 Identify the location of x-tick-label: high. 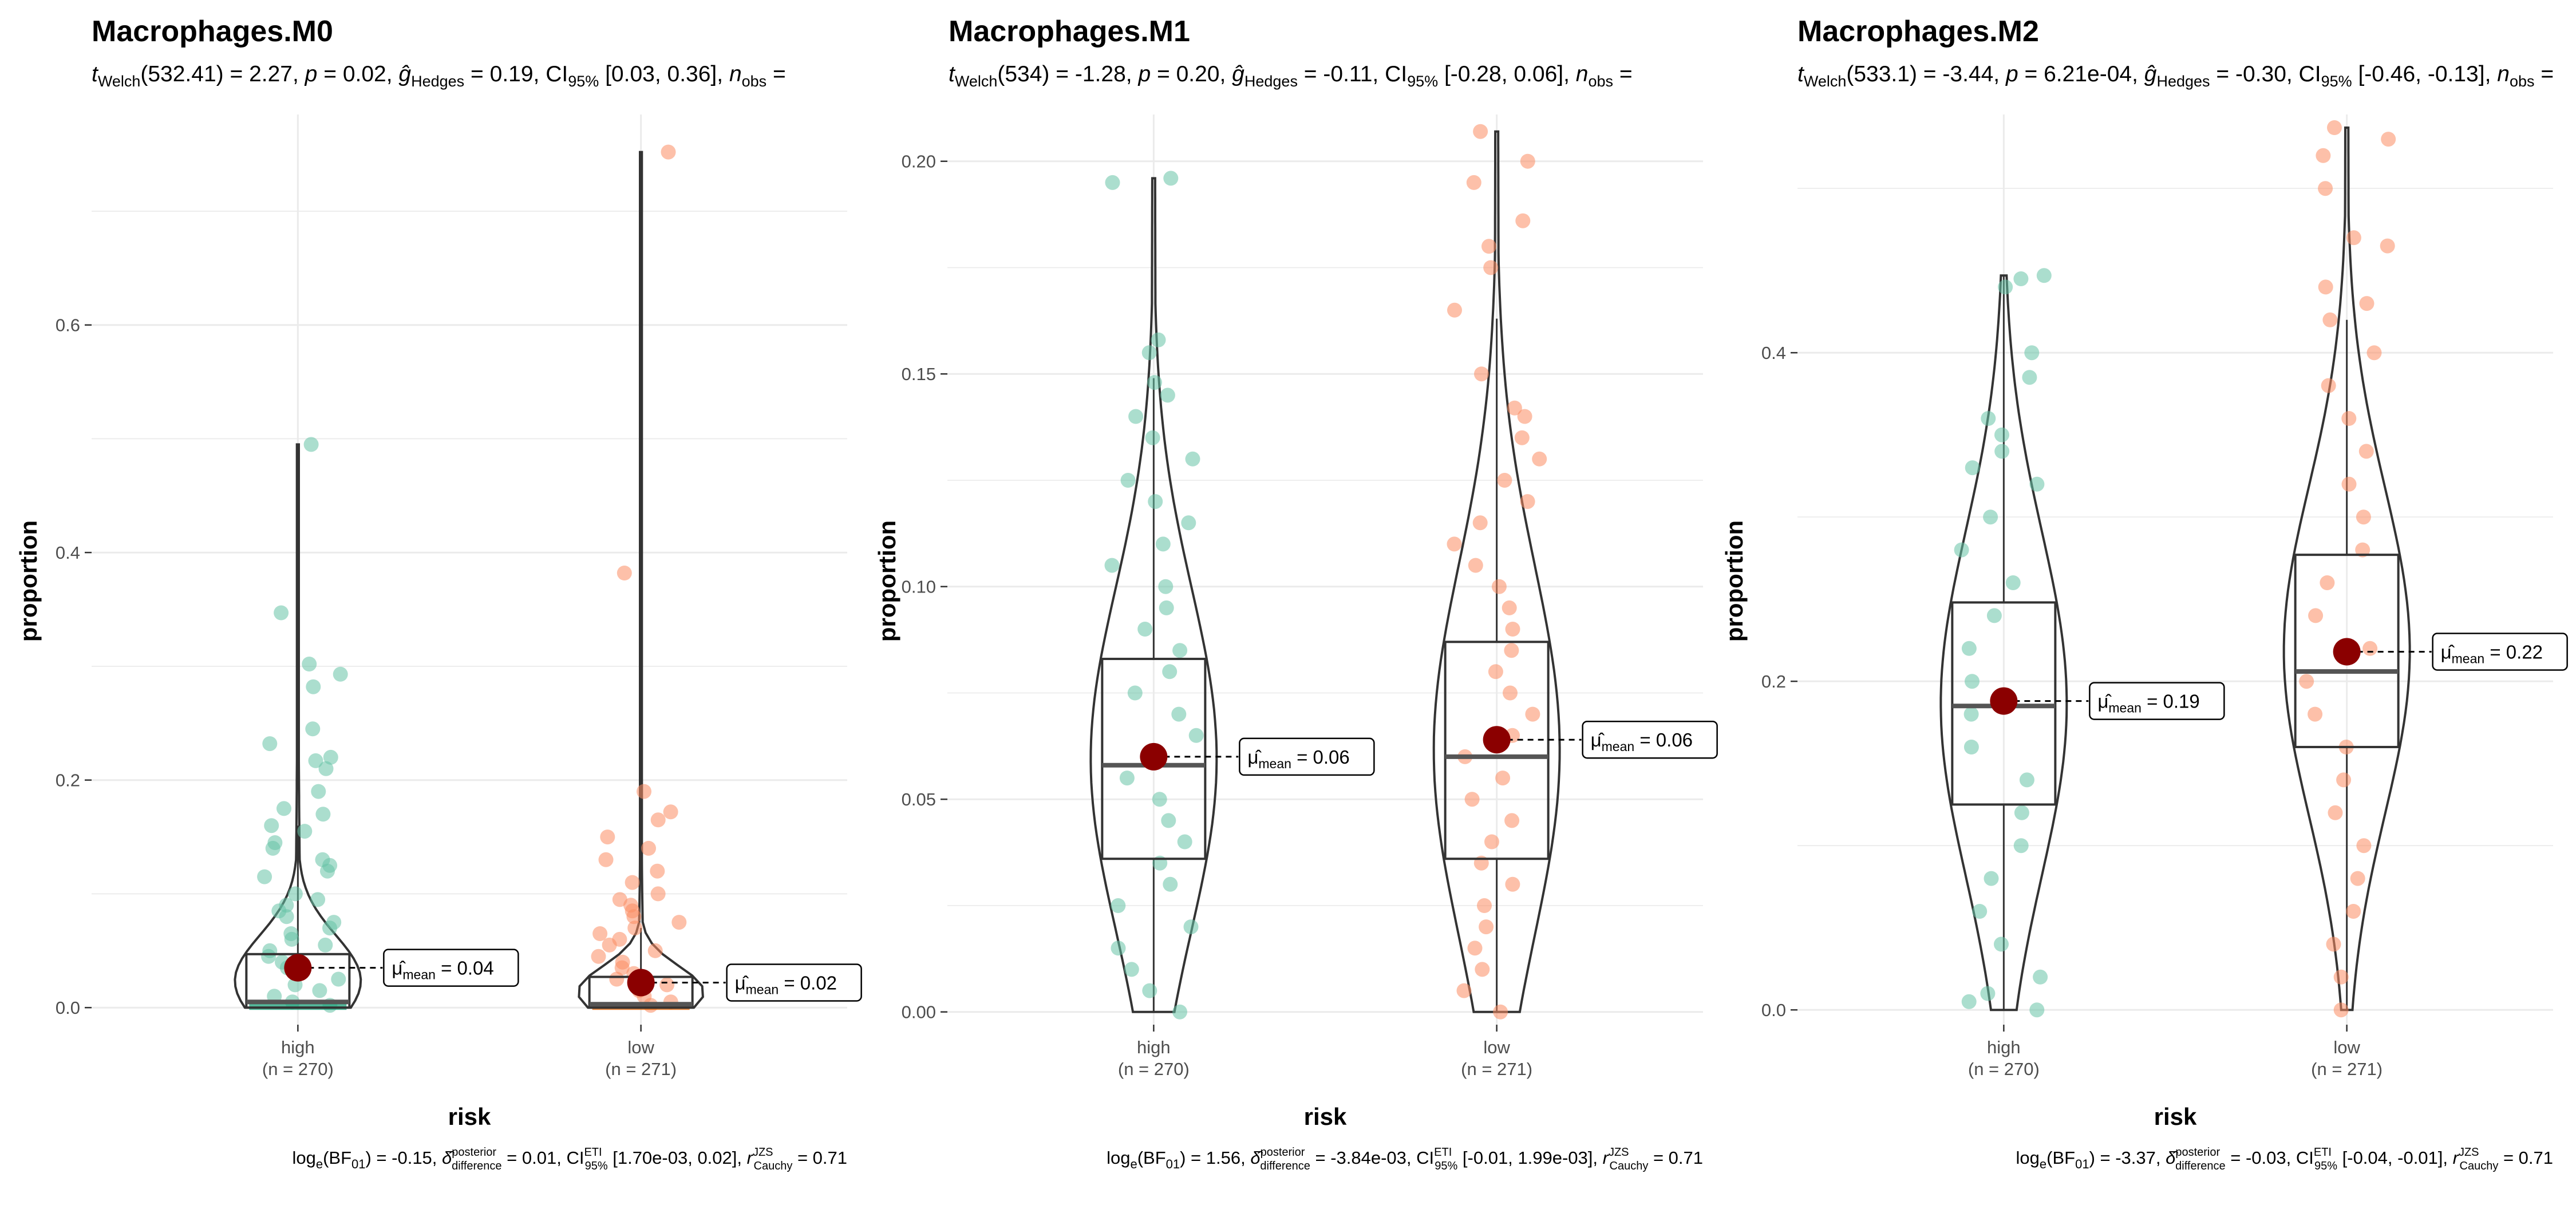
(2004, 1047).